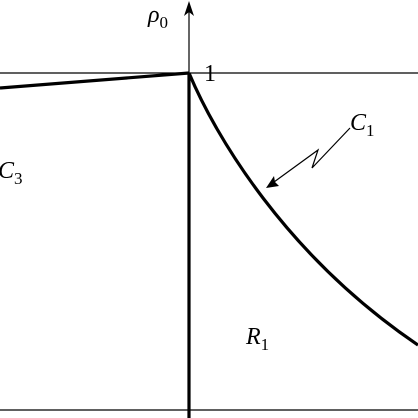  Describe the element at coordinates (362, 125) in the screenshot. I see `curve-label: C1` at that location.